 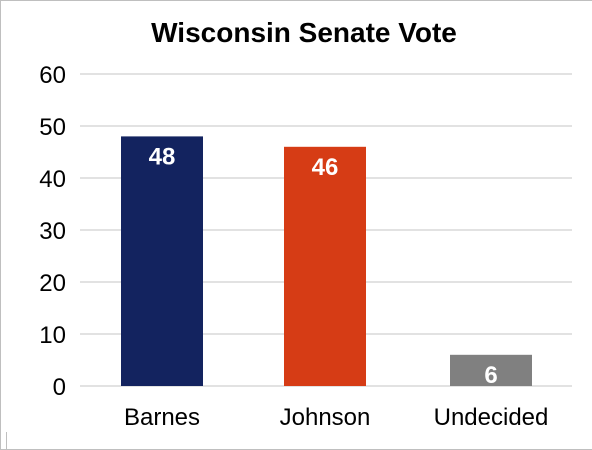 What do you see at coordinates (59, 387) in the screenshot?
I see `y-tick-label: 0` at bounding box center [59, 387].